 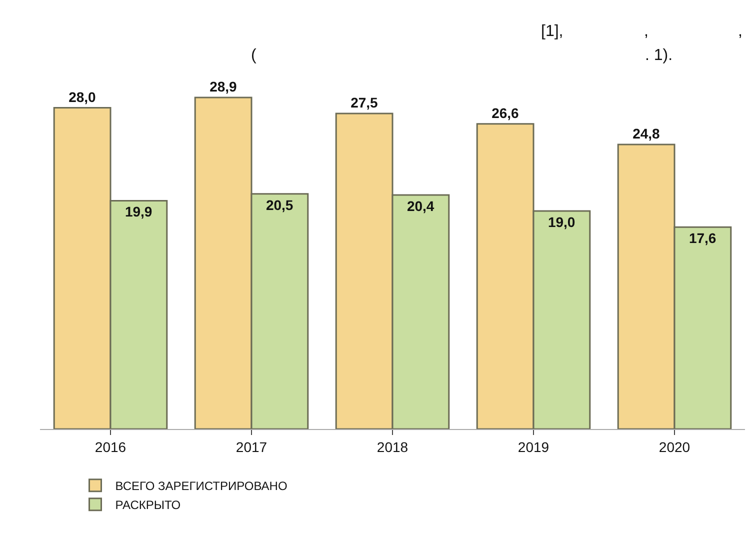 What do you see at coordinates (420, 206) in the screenshot?
I see `data-label: 20,4` at bounding box center [420, 206].